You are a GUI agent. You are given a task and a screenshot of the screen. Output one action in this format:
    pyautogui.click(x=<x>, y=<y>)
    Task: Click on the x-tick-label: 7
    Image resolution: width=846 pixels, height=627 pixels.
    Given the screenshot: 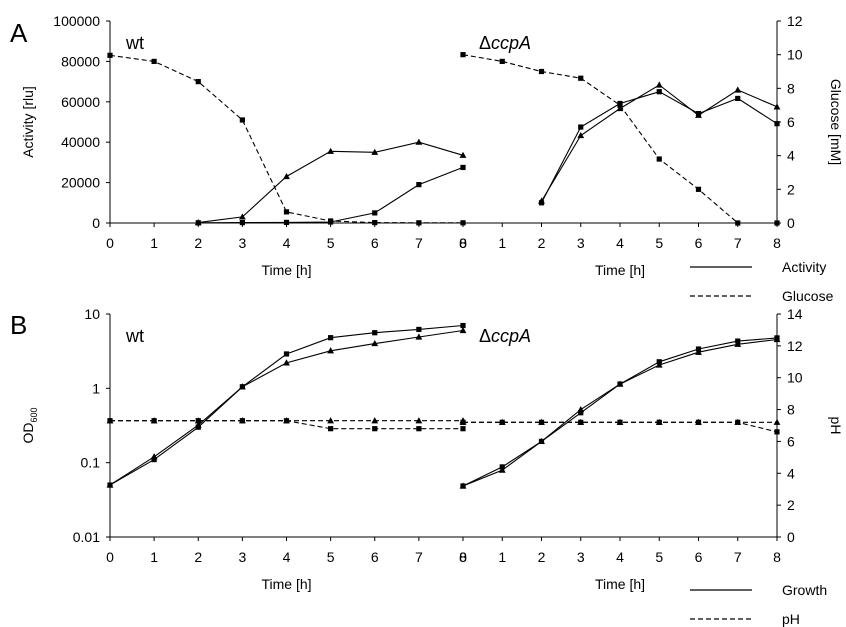 What is the action you would take?
    pyautogui.click(x=738, y=243)
    